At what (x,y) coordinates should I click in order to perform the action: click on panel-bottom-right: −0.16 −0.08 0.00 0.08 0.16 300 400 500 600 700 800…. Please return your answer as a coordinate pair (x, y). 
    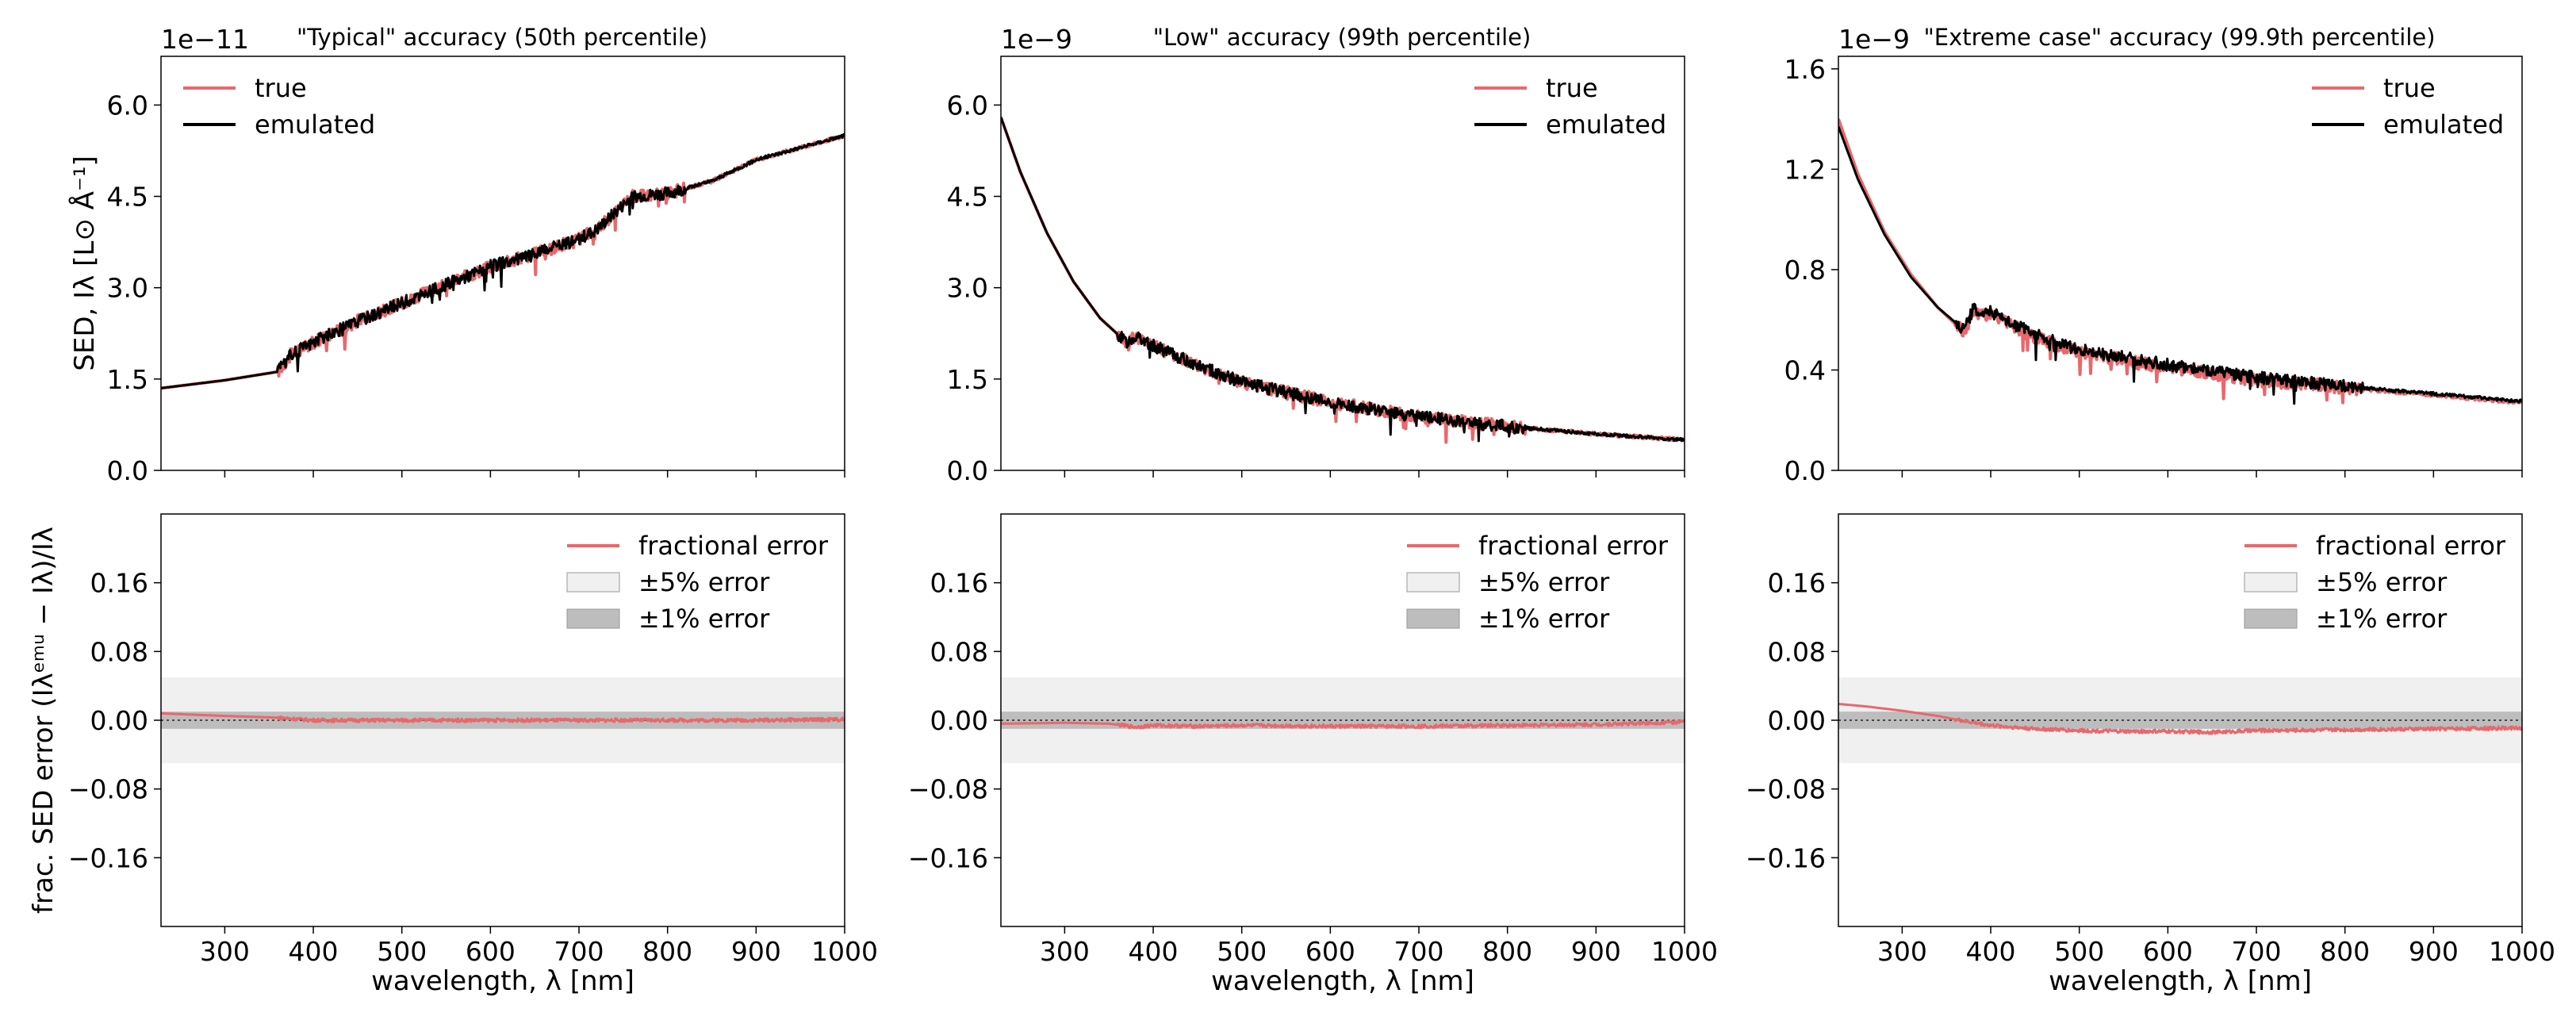
    Looking at the image, I should click on (2150, 755).